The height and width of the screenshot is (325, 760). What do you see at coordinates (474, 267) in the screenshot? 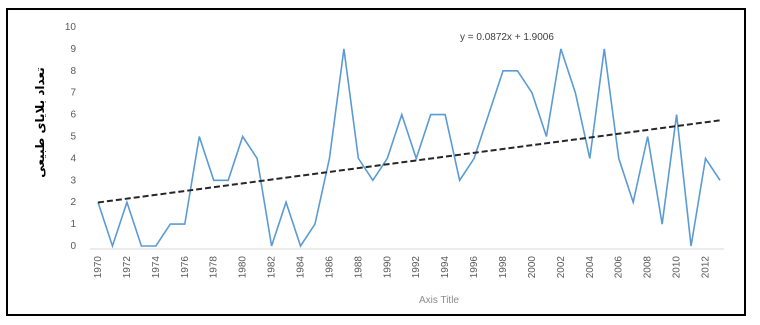
I see `x-tick-label: 1996` at bounding box center [474, 267].